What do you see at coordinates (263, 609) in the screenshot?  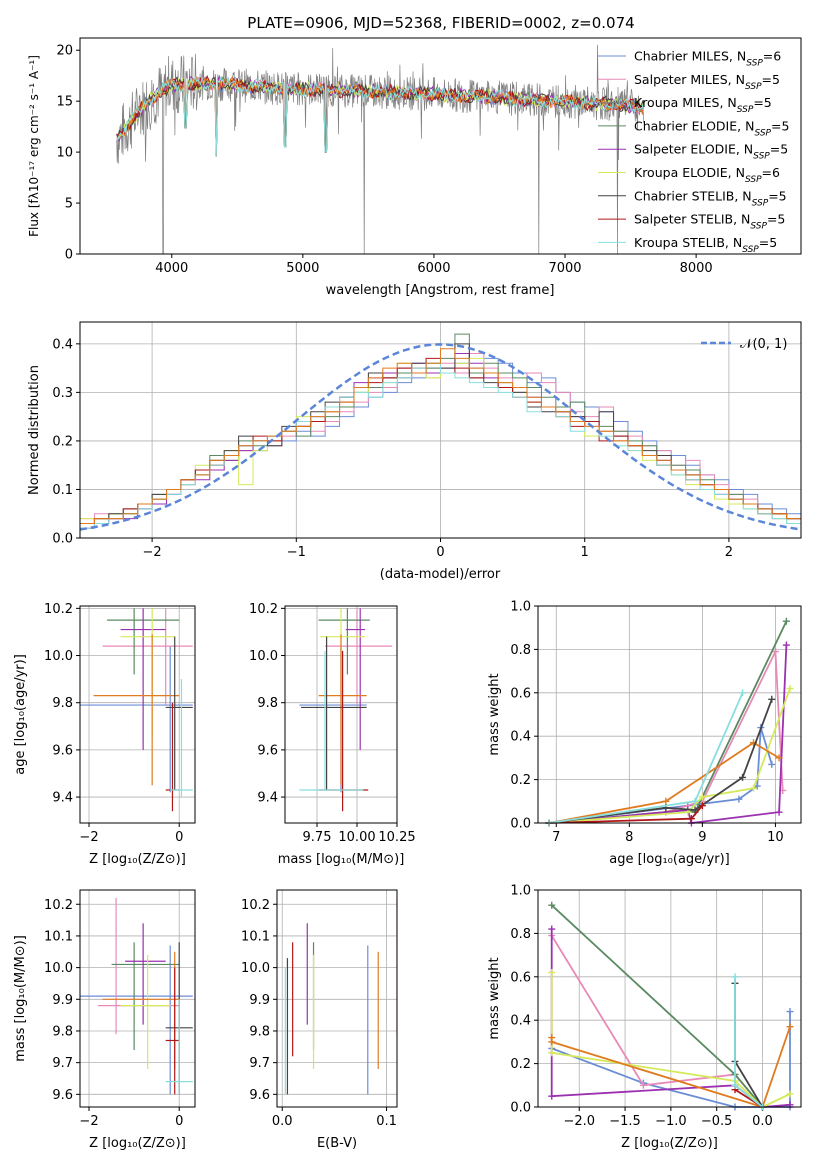 I see `age_vs_mass-ytick-label: 10.2` at bounding box center [263, 609].